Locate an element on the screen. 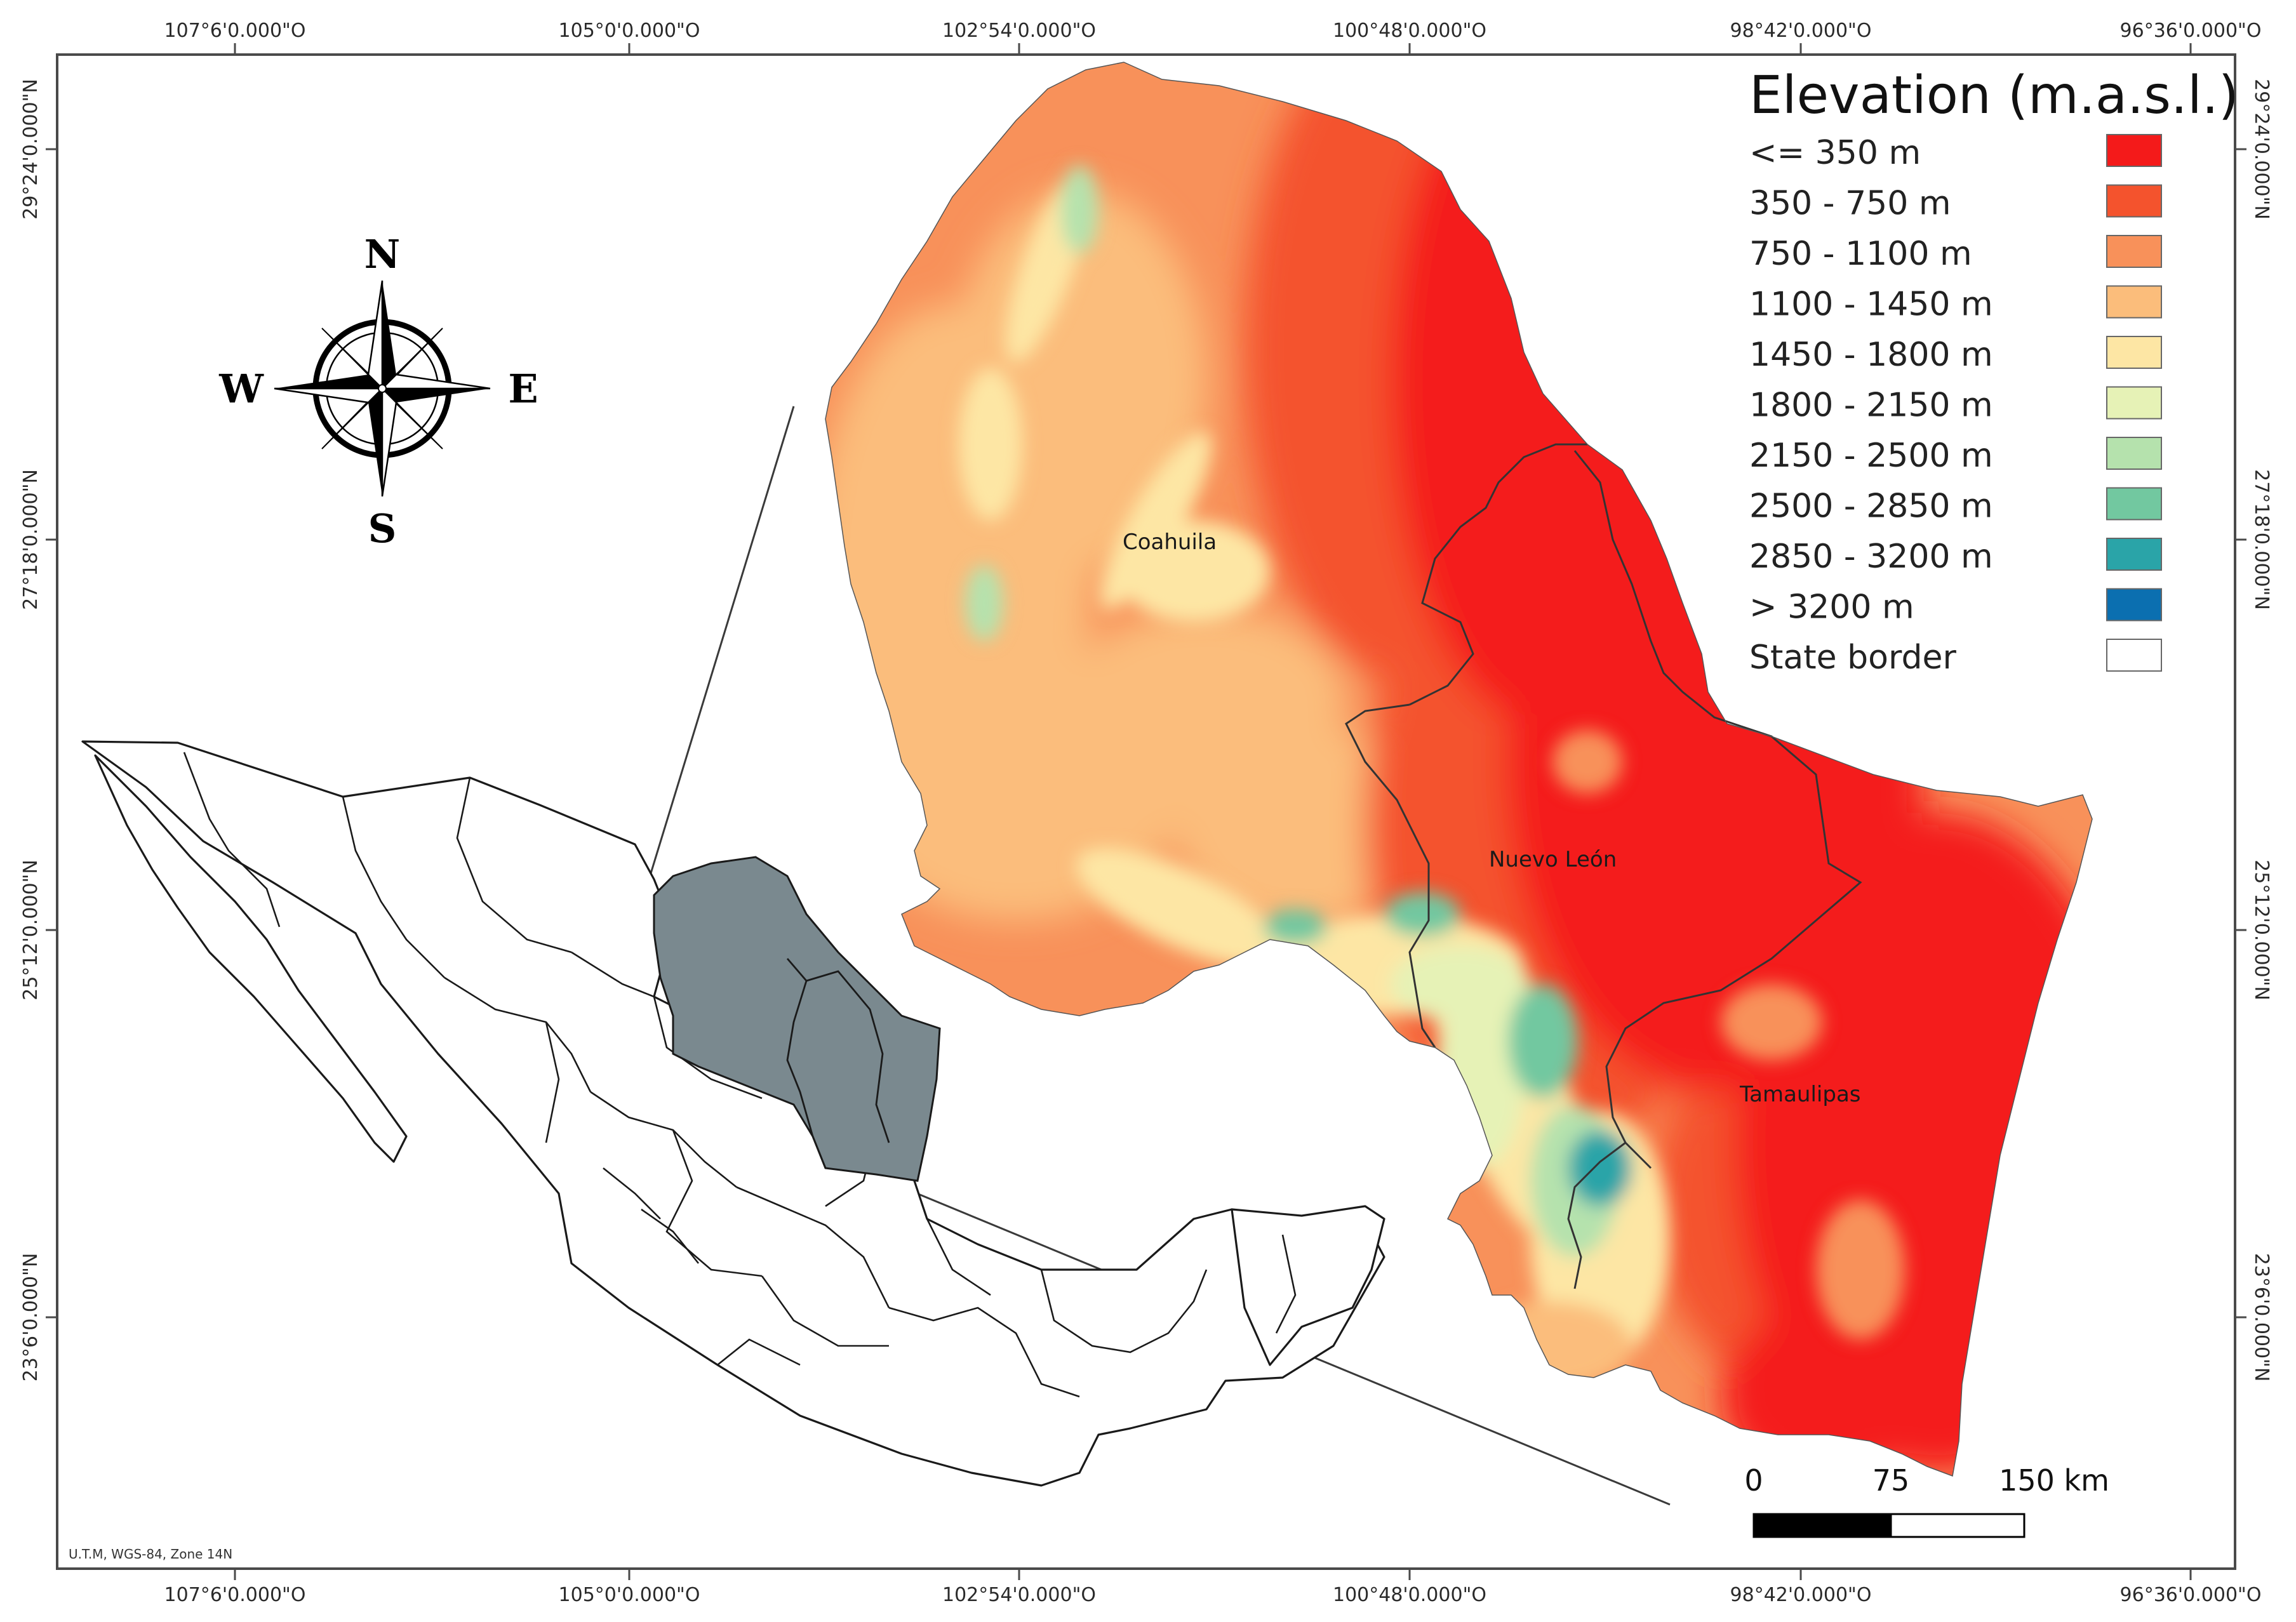 This screenshot has width=2296, height=1622. lon-label-bottom-1: 107°6'0.000"O is located at coordinates (235, 1595).